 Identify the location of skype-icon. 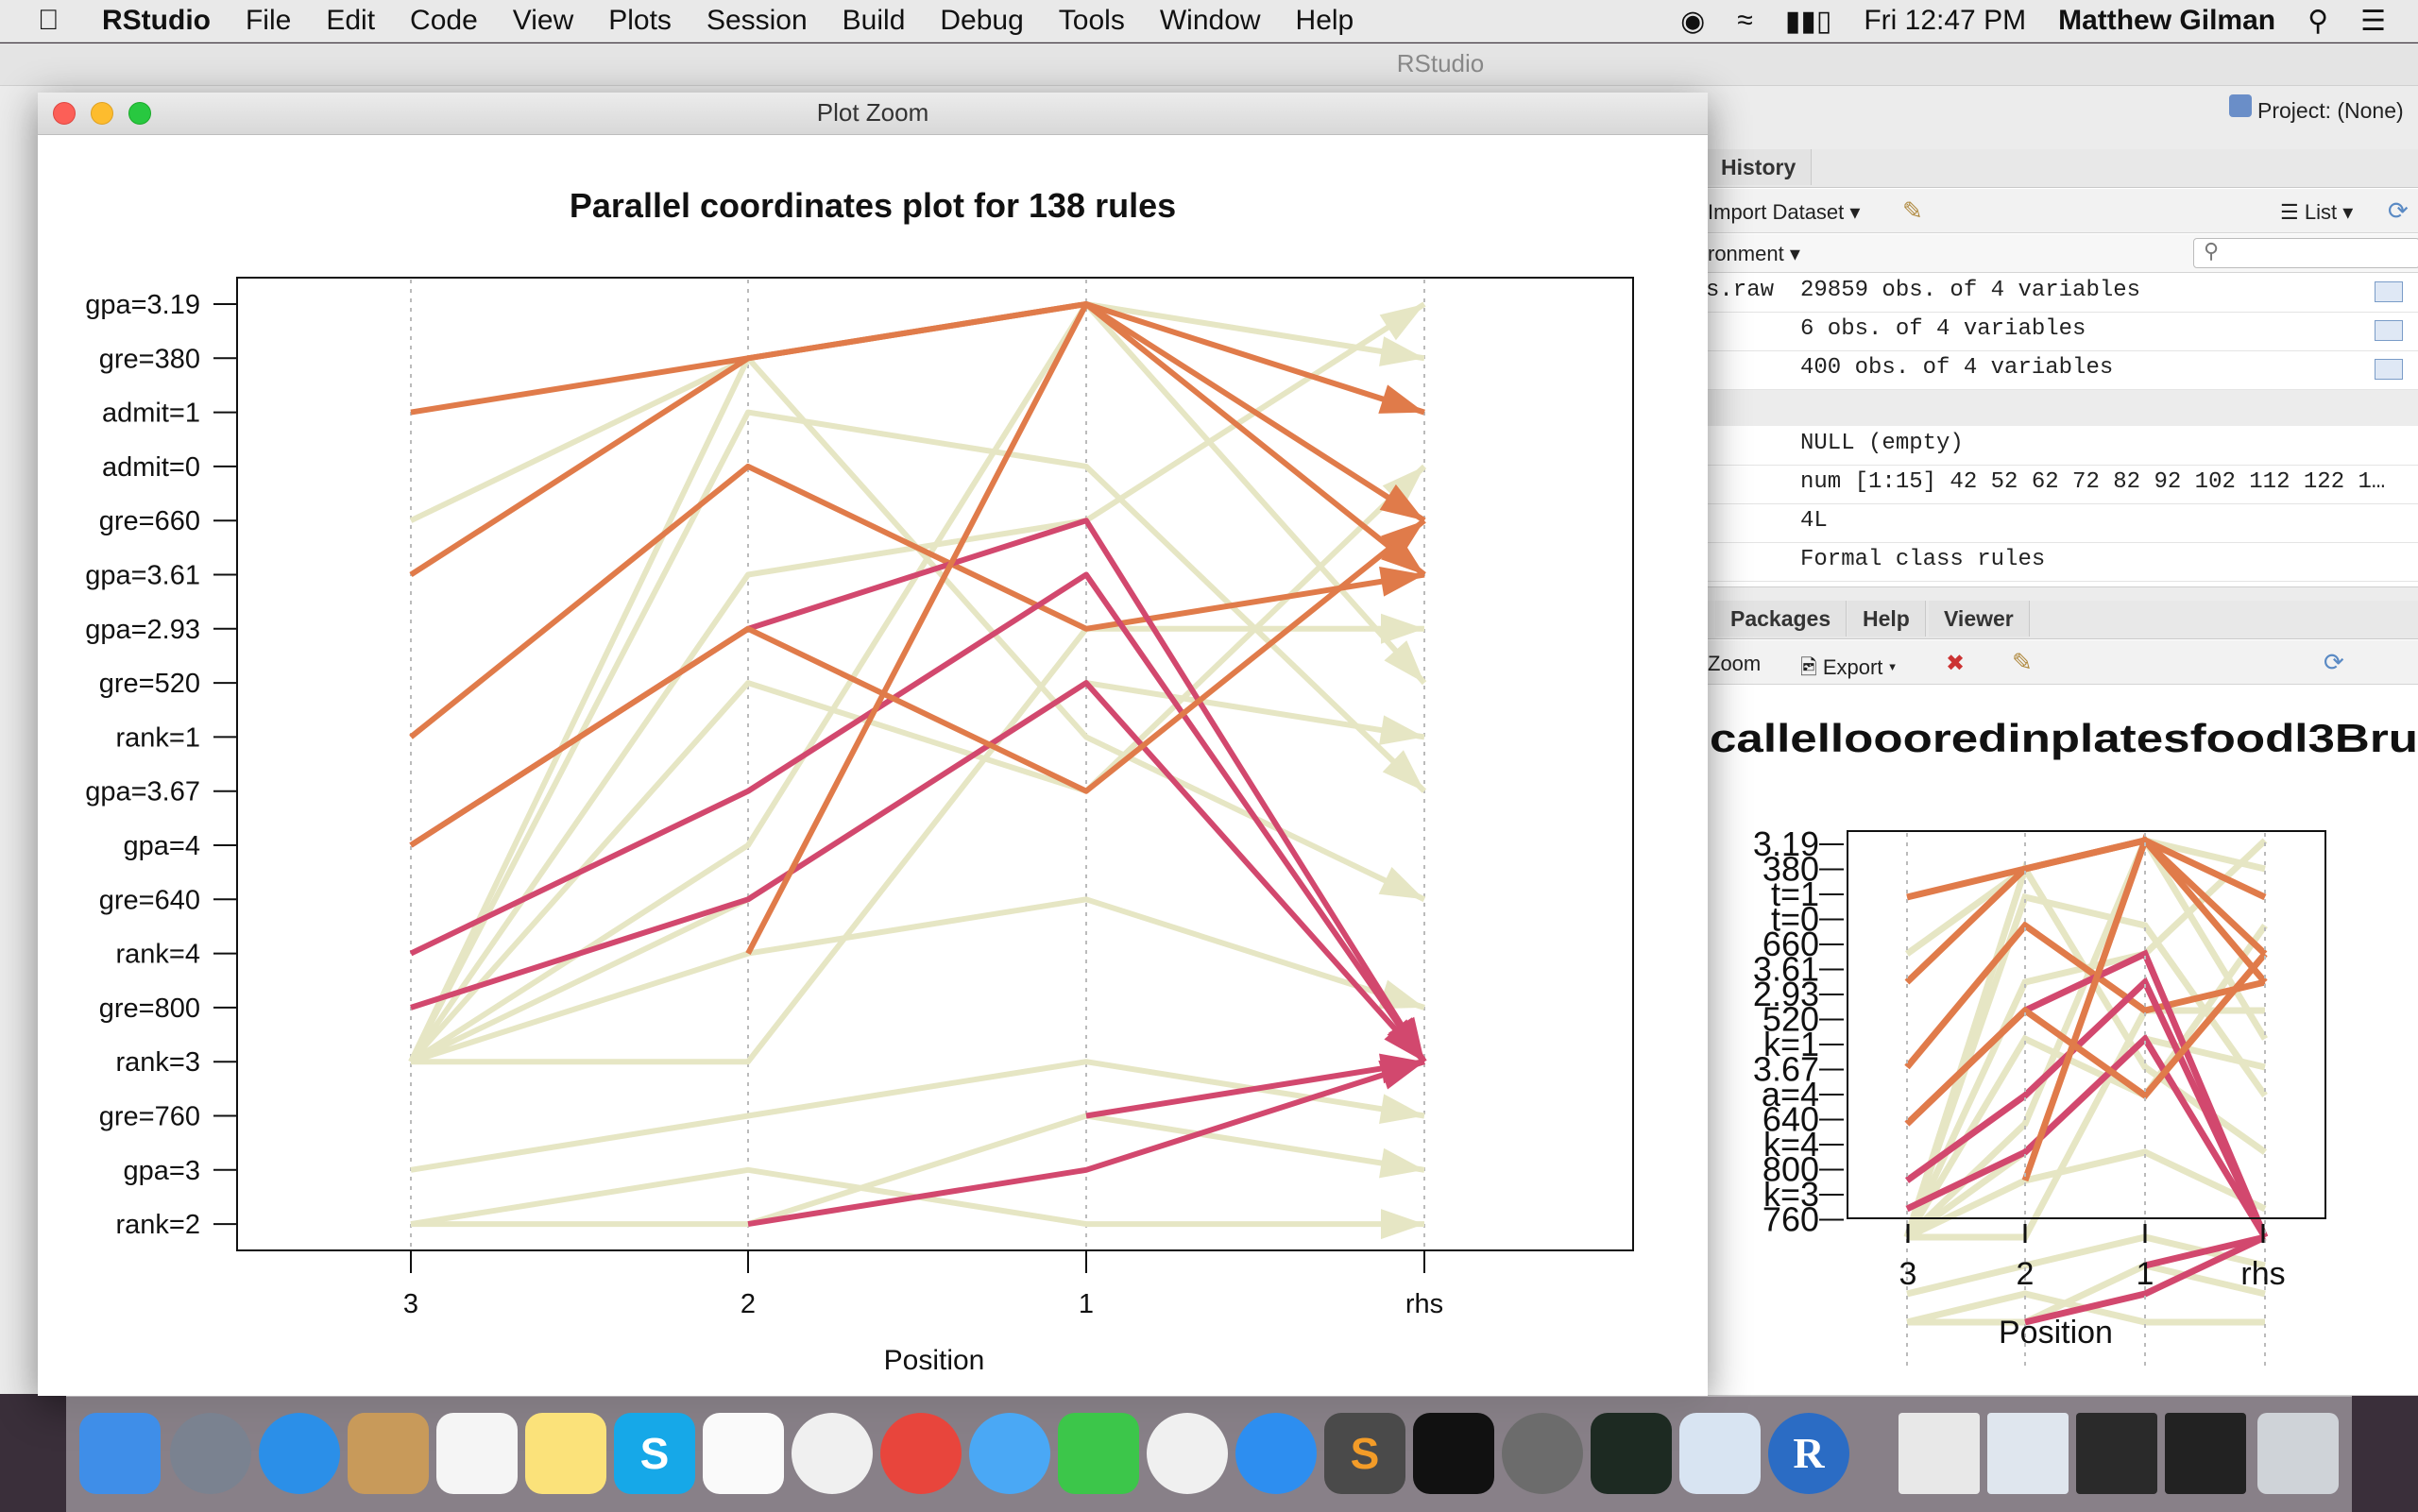
(654, 1453).